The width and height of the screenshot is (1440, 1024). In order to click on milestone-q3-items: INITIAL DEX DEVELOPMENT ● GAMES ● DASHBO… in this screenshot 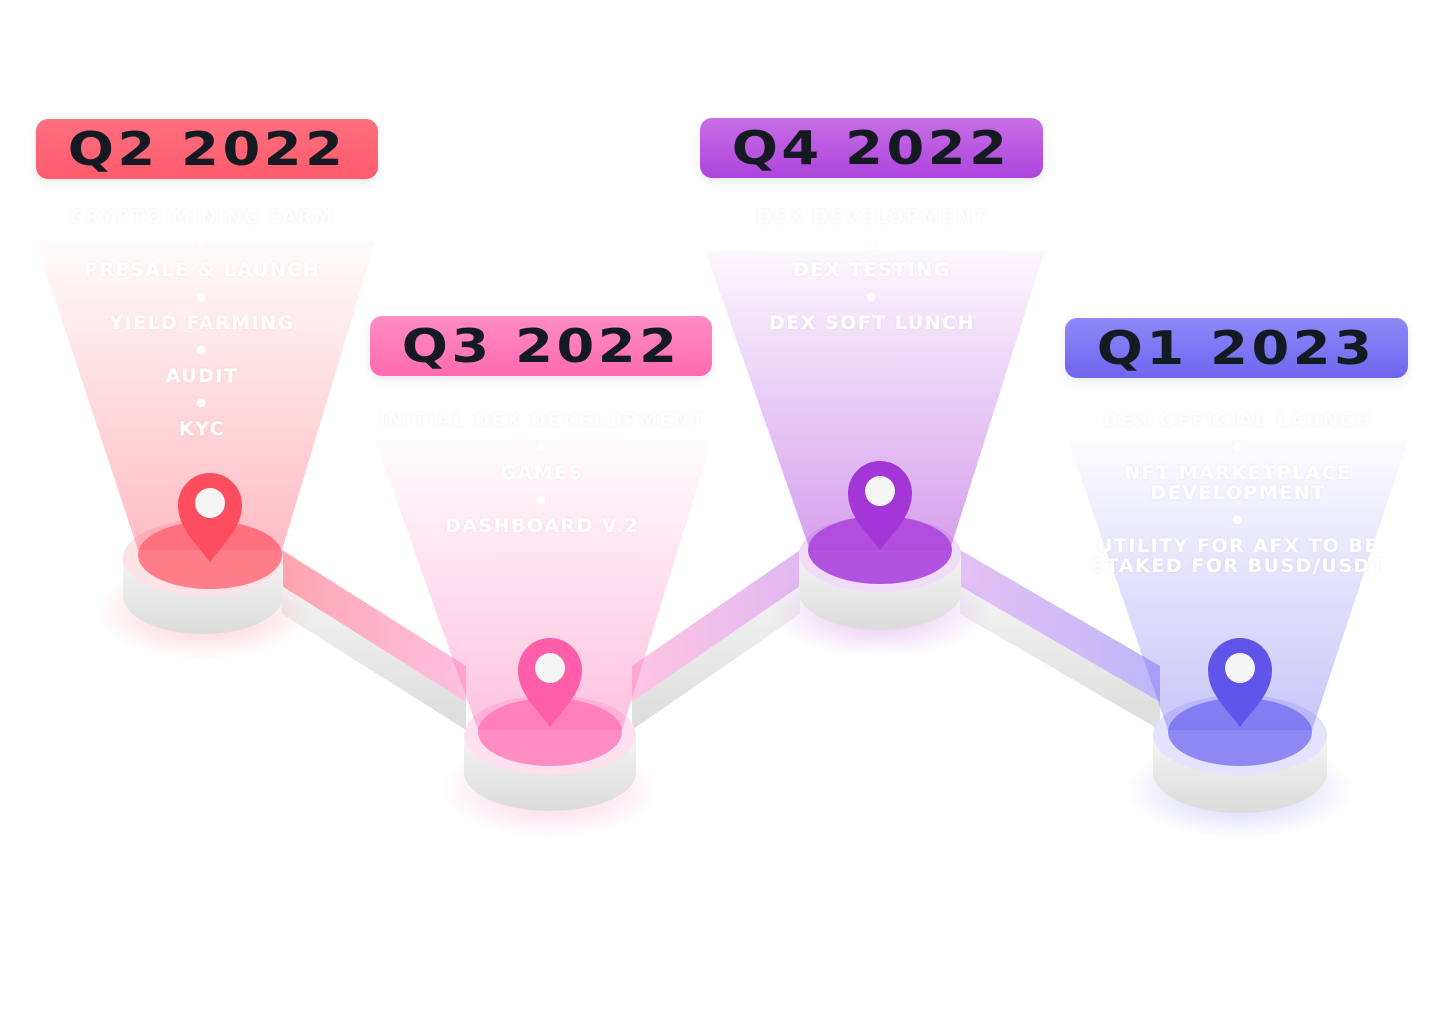, I will do `click(542, 473)`.